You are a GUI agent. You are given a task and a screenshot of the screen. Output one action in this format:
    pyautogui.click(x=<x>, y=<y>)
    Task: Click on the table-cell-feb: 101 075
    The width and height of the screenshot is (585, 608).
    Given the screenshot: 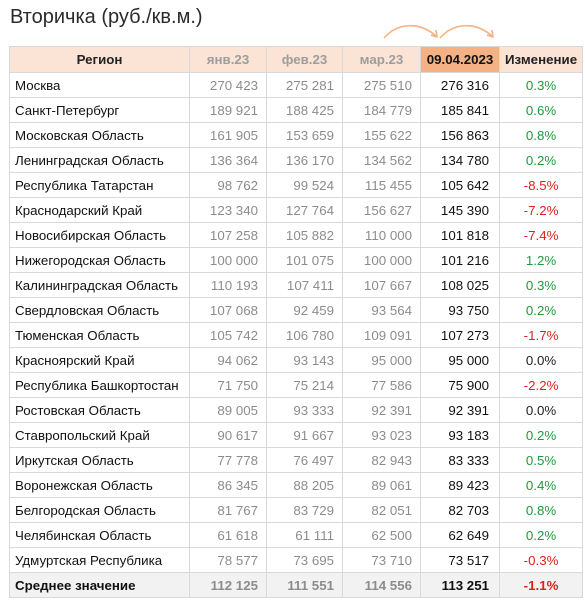 What is the action you would take?
    pyautogui.click(x=304, y=260)
    